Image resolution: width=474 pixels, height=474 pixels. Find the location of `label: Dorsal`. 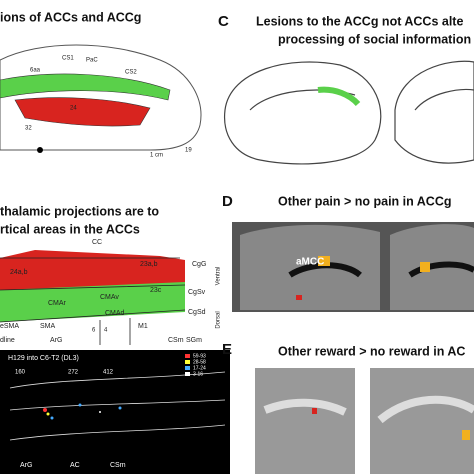

label: Dorsal is located at coordinates (219, 319).